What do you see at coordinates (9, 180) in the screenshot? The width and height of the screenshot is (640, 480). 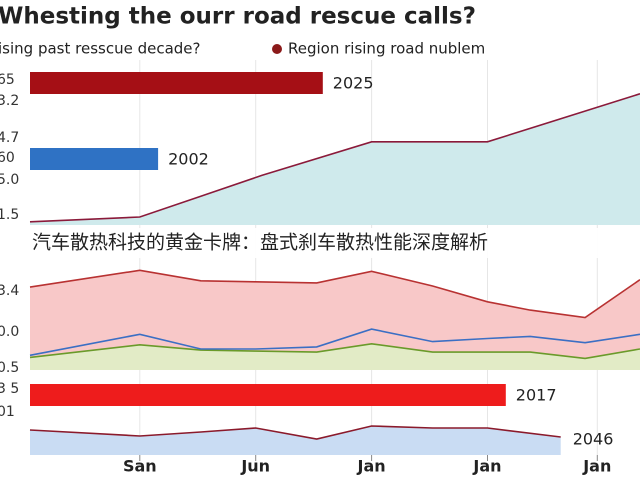 I see `y-tick-label: 5.0` at bounding box center [9, 180].